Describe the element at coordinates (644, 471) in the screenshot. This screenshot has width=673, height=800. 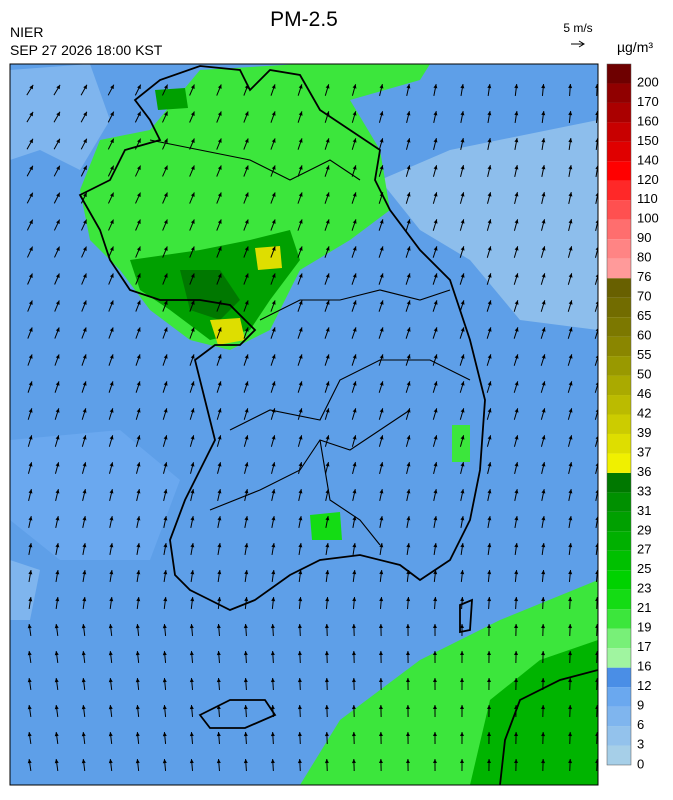
I see `colorbar-label: 36` at that location.